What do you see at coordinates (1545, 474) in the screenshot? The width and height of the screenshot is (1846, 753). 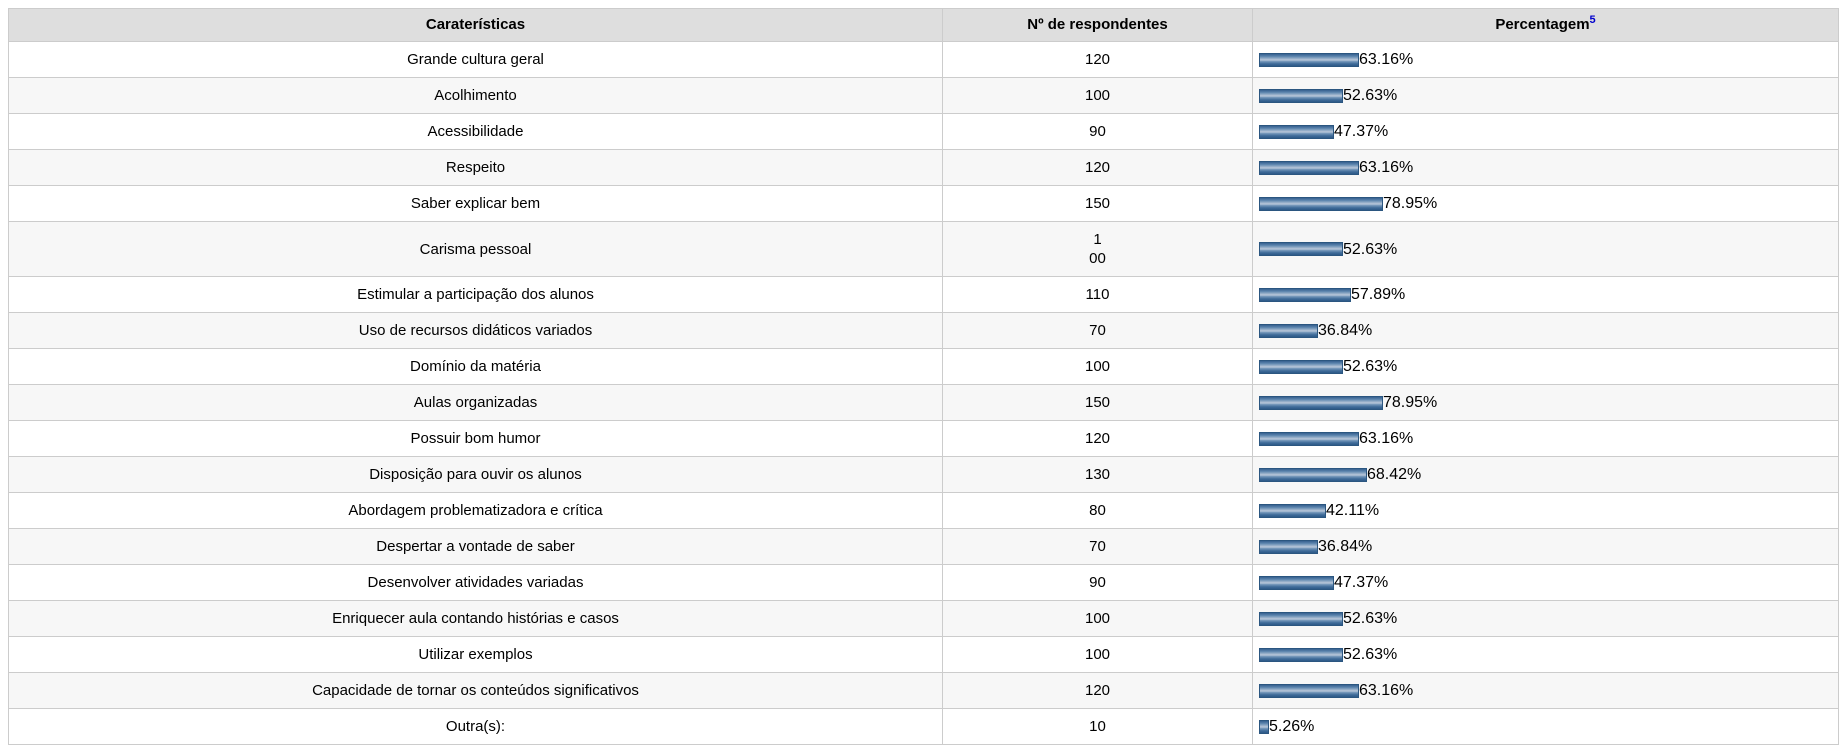 I see `percentage-cell: 68.42%` at bounding box center [1545, 474].